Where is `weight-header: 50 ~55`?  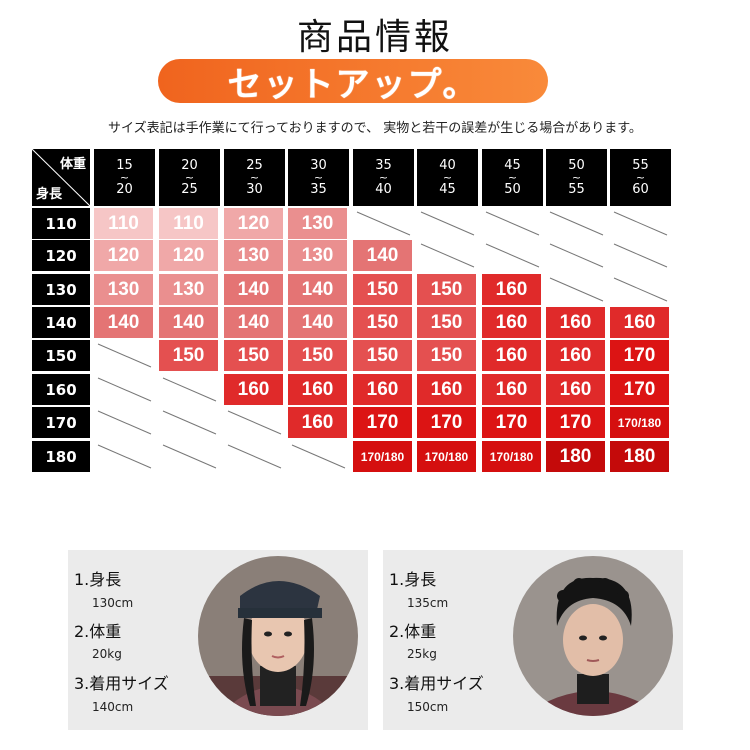
weight-header: 50 ~55 is located at coordinates (576, 177).